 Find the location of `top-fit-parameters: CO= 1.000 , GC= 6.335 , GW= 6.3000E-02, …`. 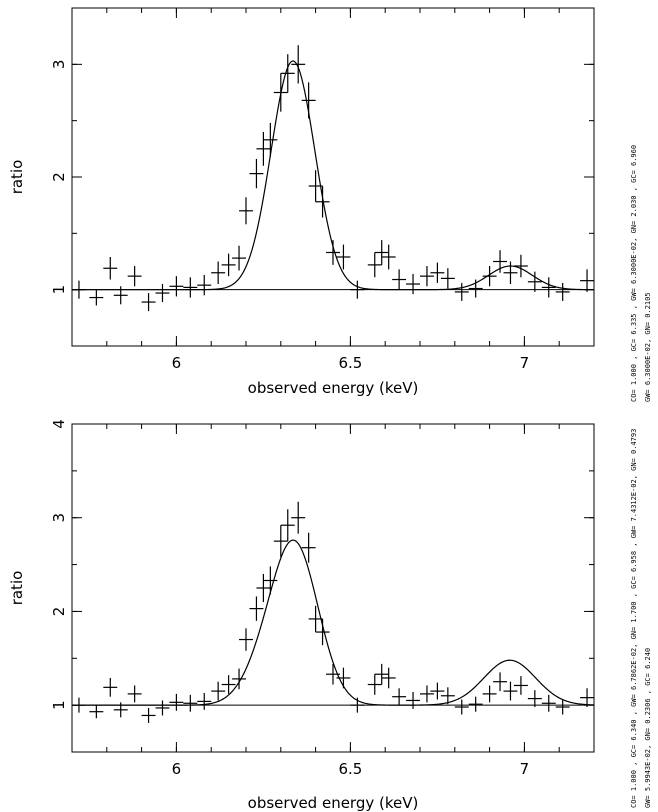

top-fit-parameters: CO= 1.000 , GC= 6.335 , GW= 6.3000E-02, … is located at coordinates (641, 273).